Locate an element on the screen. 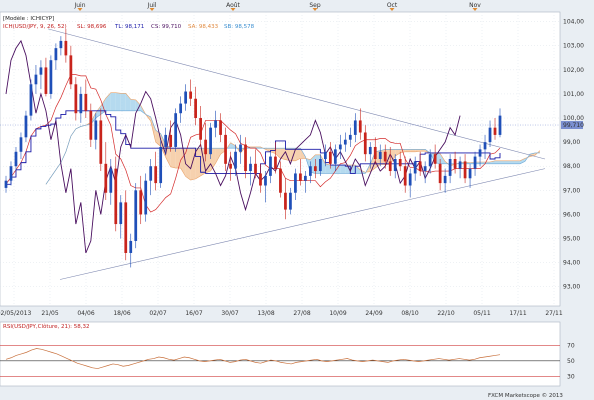 The image size is (594, 400). month-label: Août is located at coordinates (233, 5).